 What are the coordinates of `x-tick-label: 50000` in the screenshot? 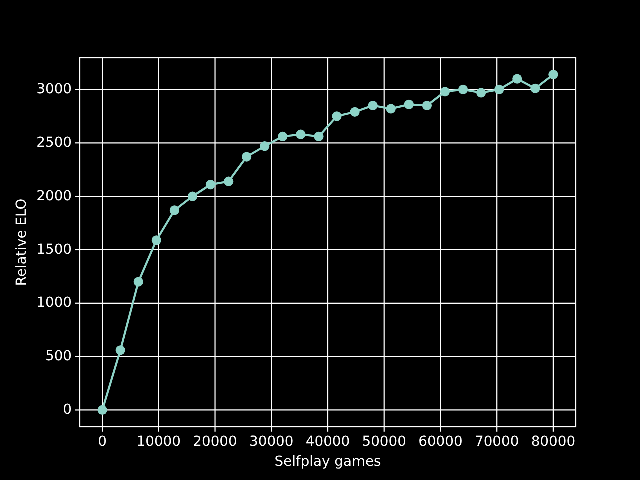 It's located at (384, 442).